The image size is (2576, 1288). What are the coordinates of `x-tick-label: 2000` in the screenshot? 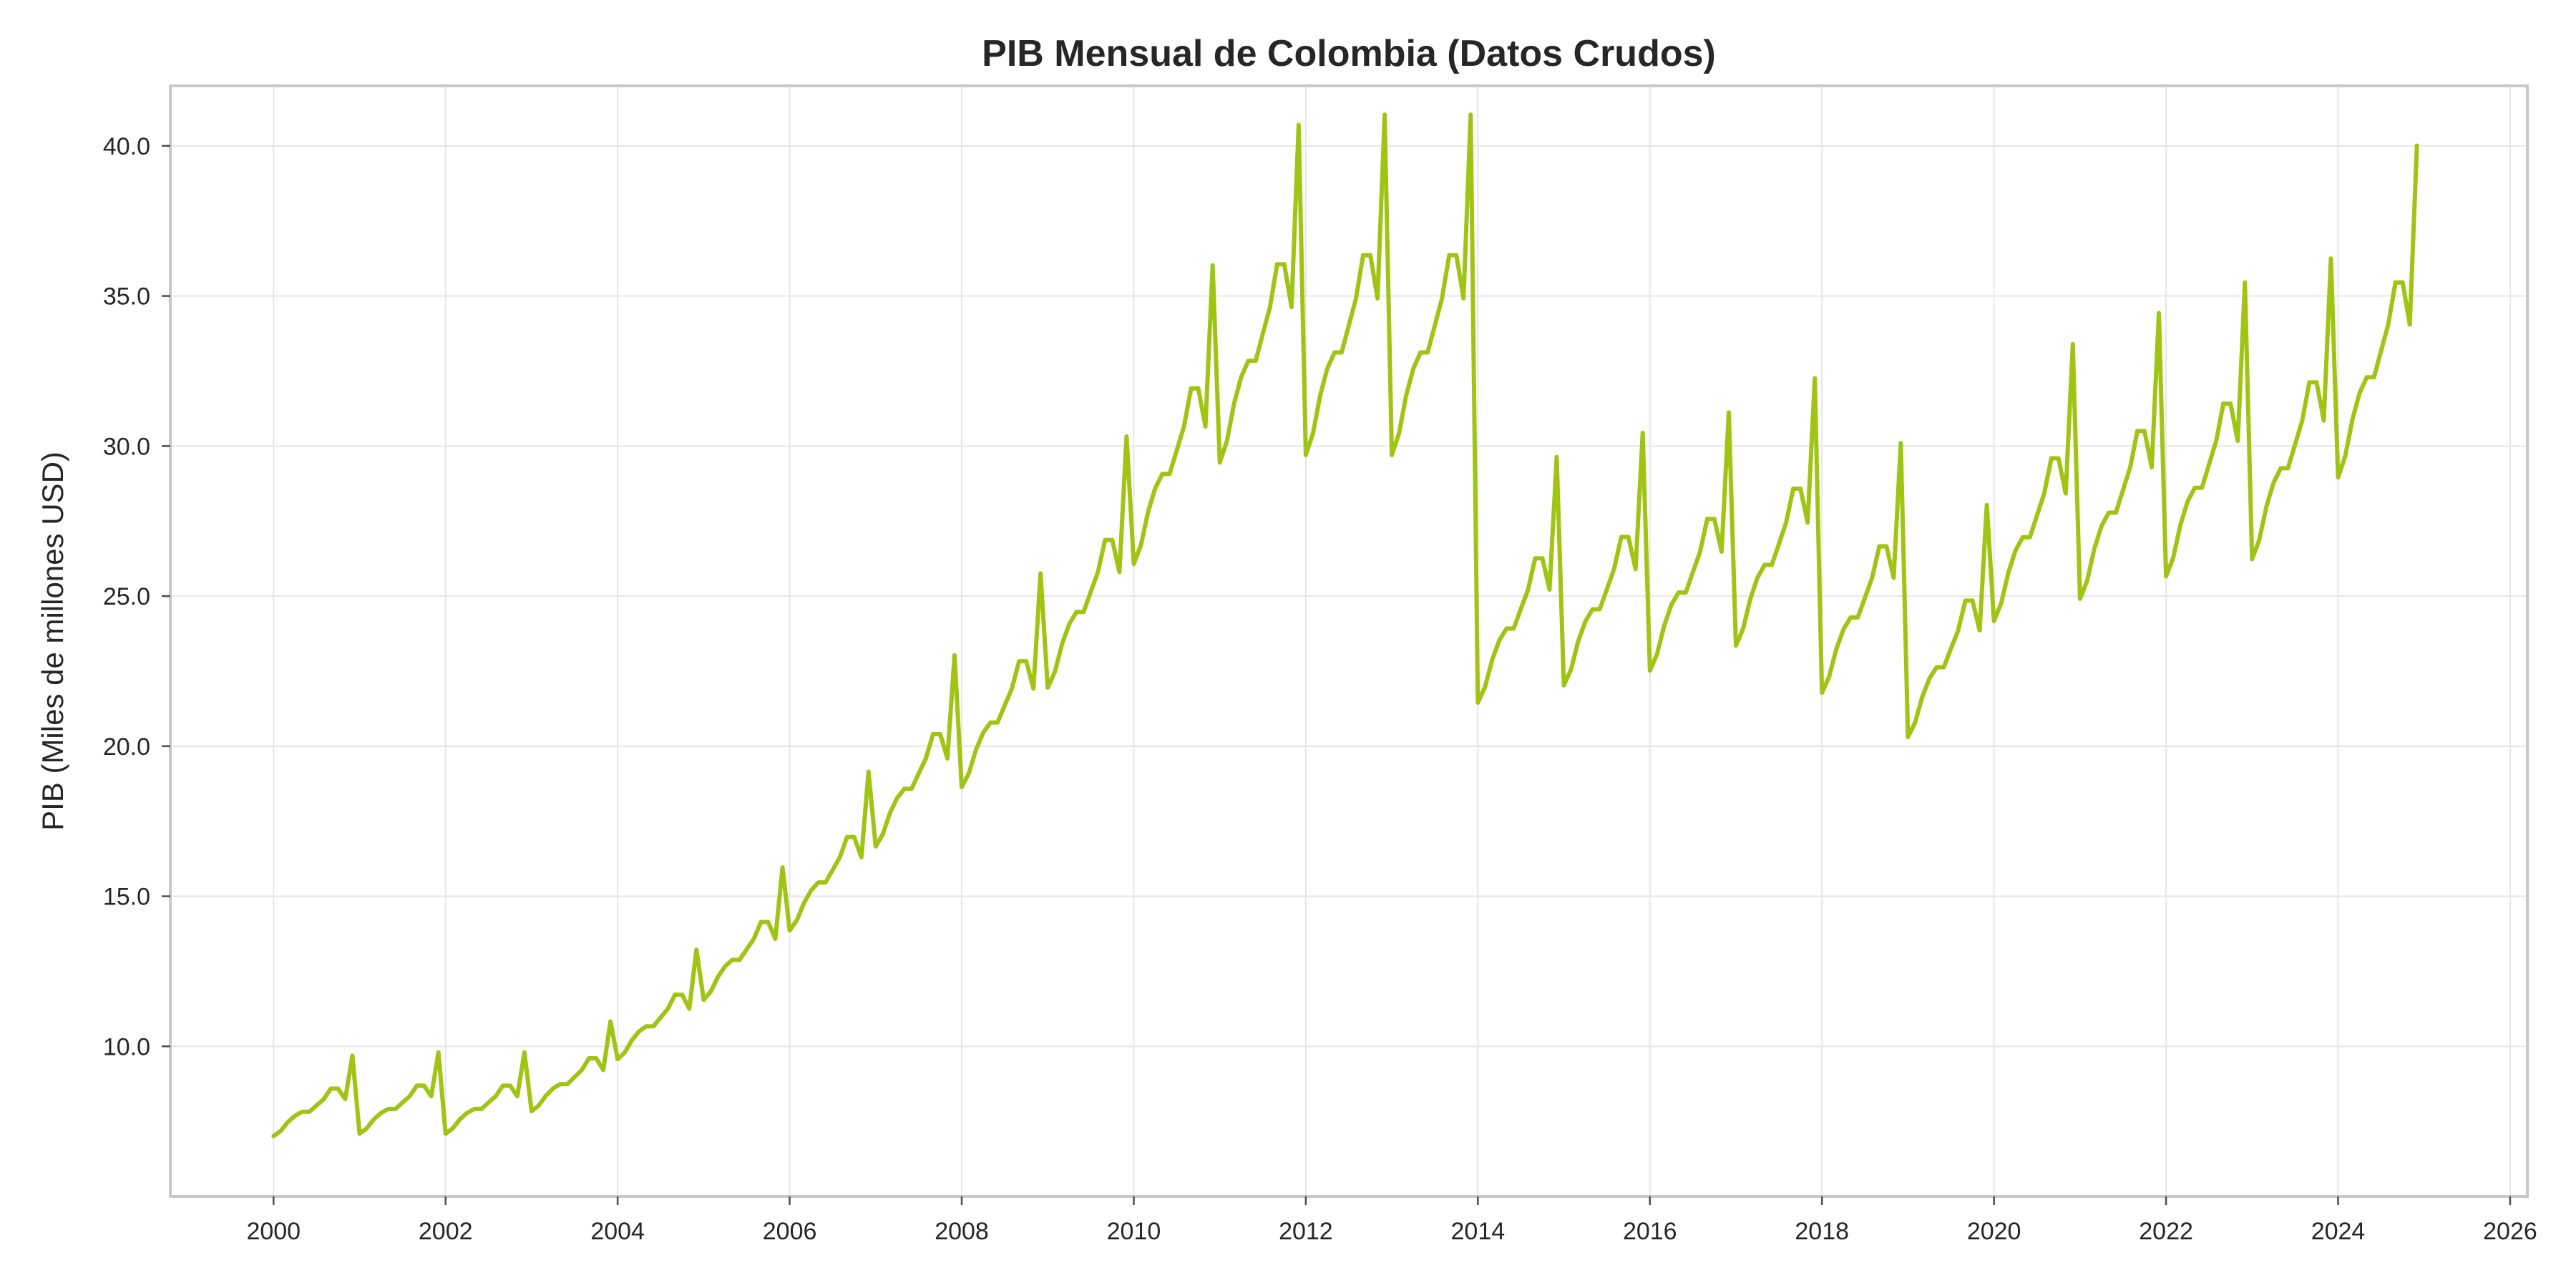 It's located at (273, 1231).